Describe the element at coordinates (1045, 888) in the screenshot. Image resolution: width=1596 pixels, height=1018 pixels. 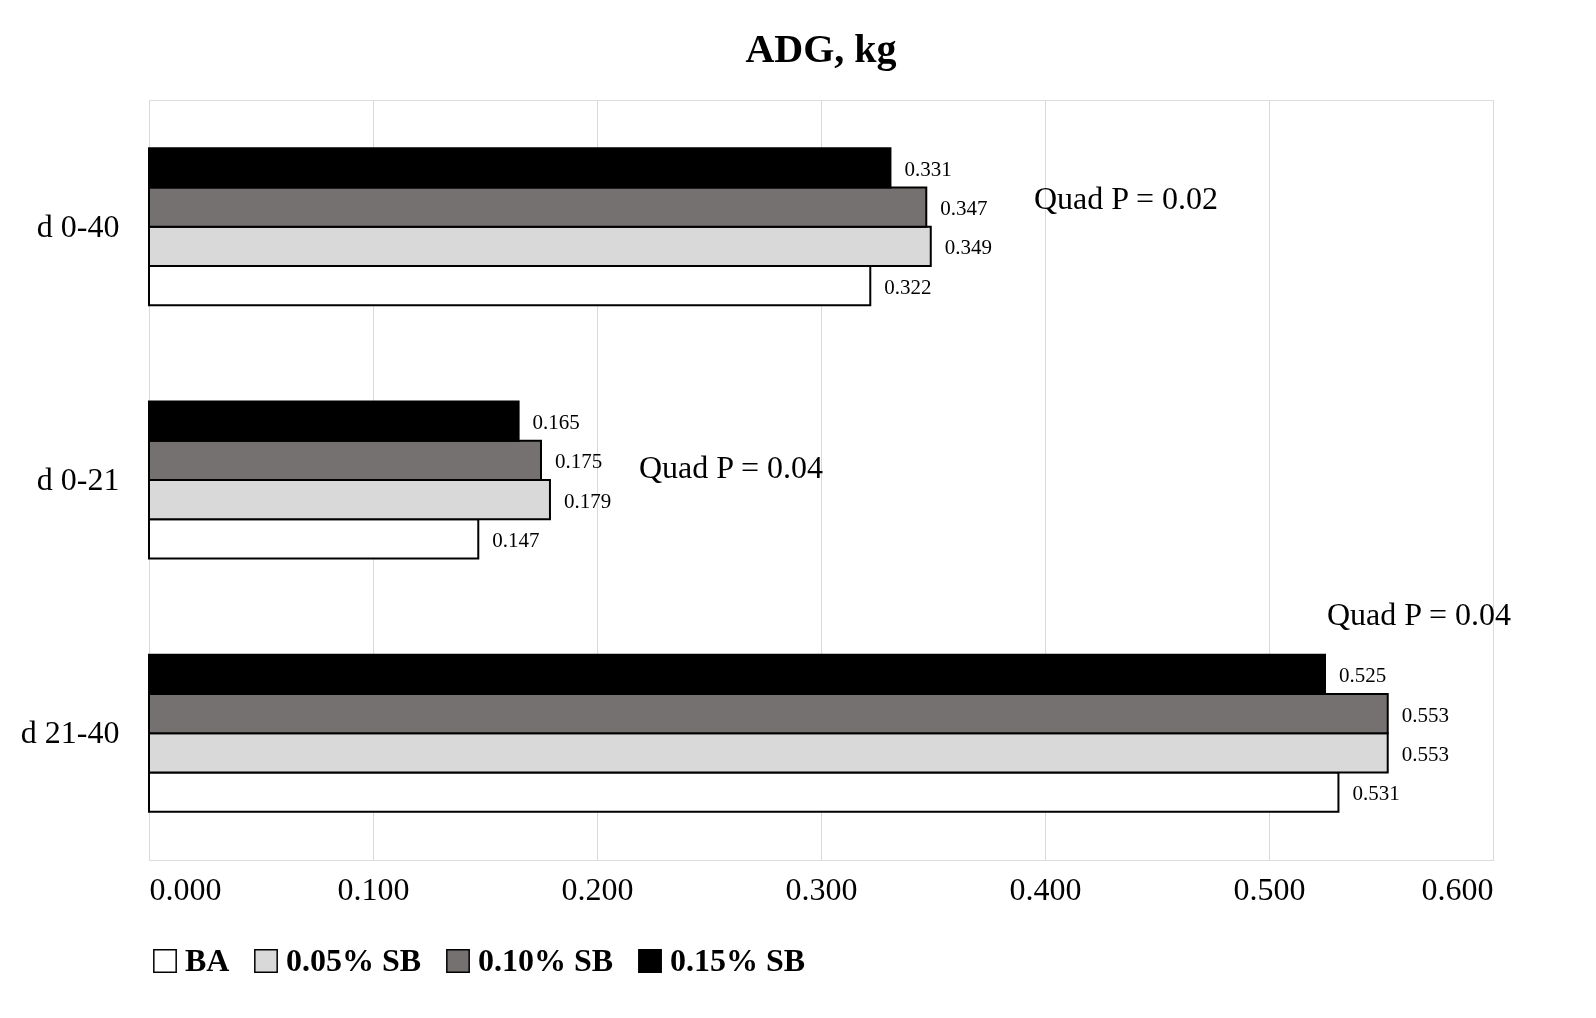
I see `x-tick-label: 0.400` at that location.